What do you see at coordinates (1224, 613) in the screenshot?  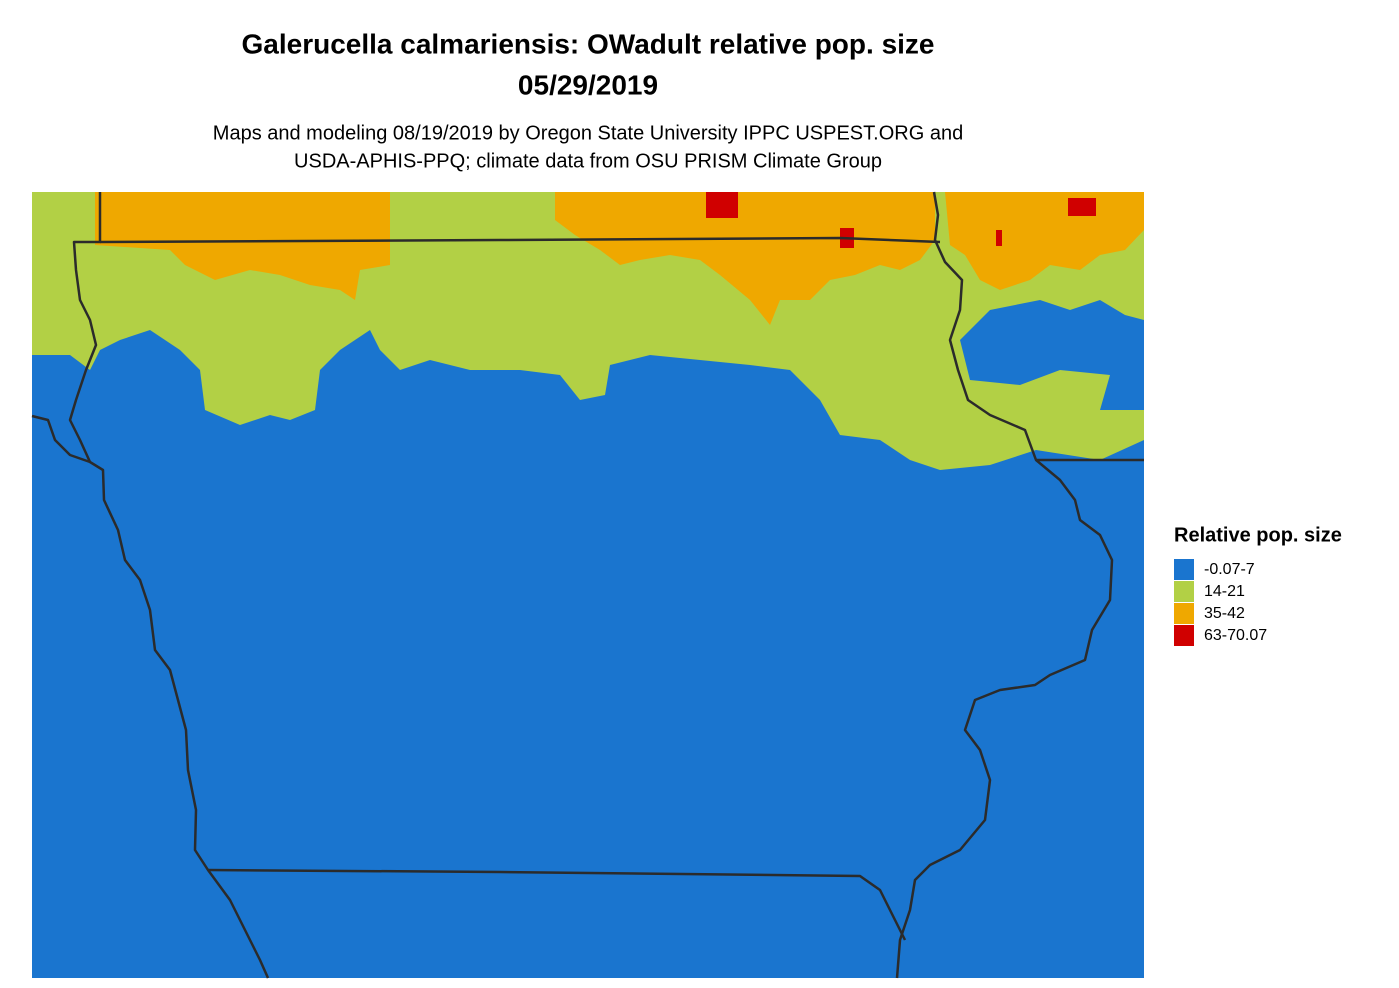 I see `legend-label: 35-42` at bounding box center [1224, 613].